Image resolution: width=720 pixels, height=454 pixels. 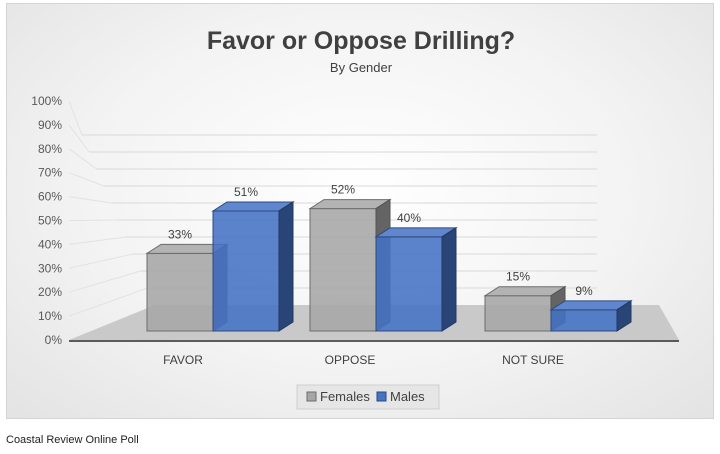 What do you see at coordinates (311, 396) in the screenshot?
I see `legend-swatch-females` at bounding box center [311, 396].